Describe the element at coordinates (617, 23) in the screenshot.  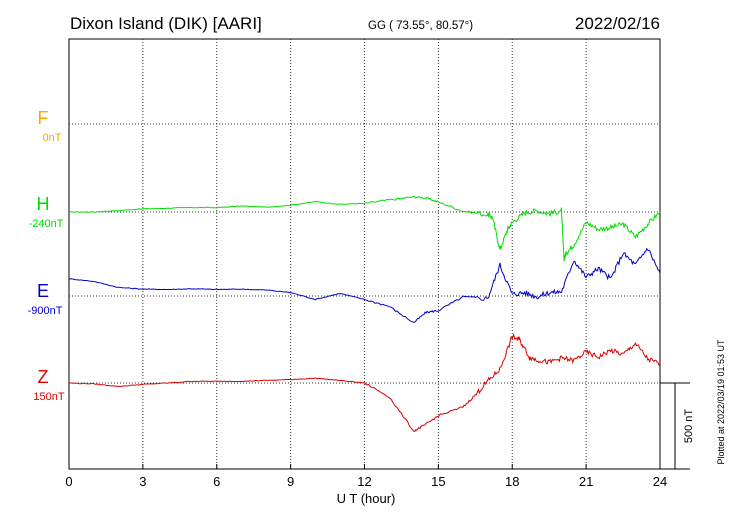
I see `date-label: 2022/02/16` at that location.